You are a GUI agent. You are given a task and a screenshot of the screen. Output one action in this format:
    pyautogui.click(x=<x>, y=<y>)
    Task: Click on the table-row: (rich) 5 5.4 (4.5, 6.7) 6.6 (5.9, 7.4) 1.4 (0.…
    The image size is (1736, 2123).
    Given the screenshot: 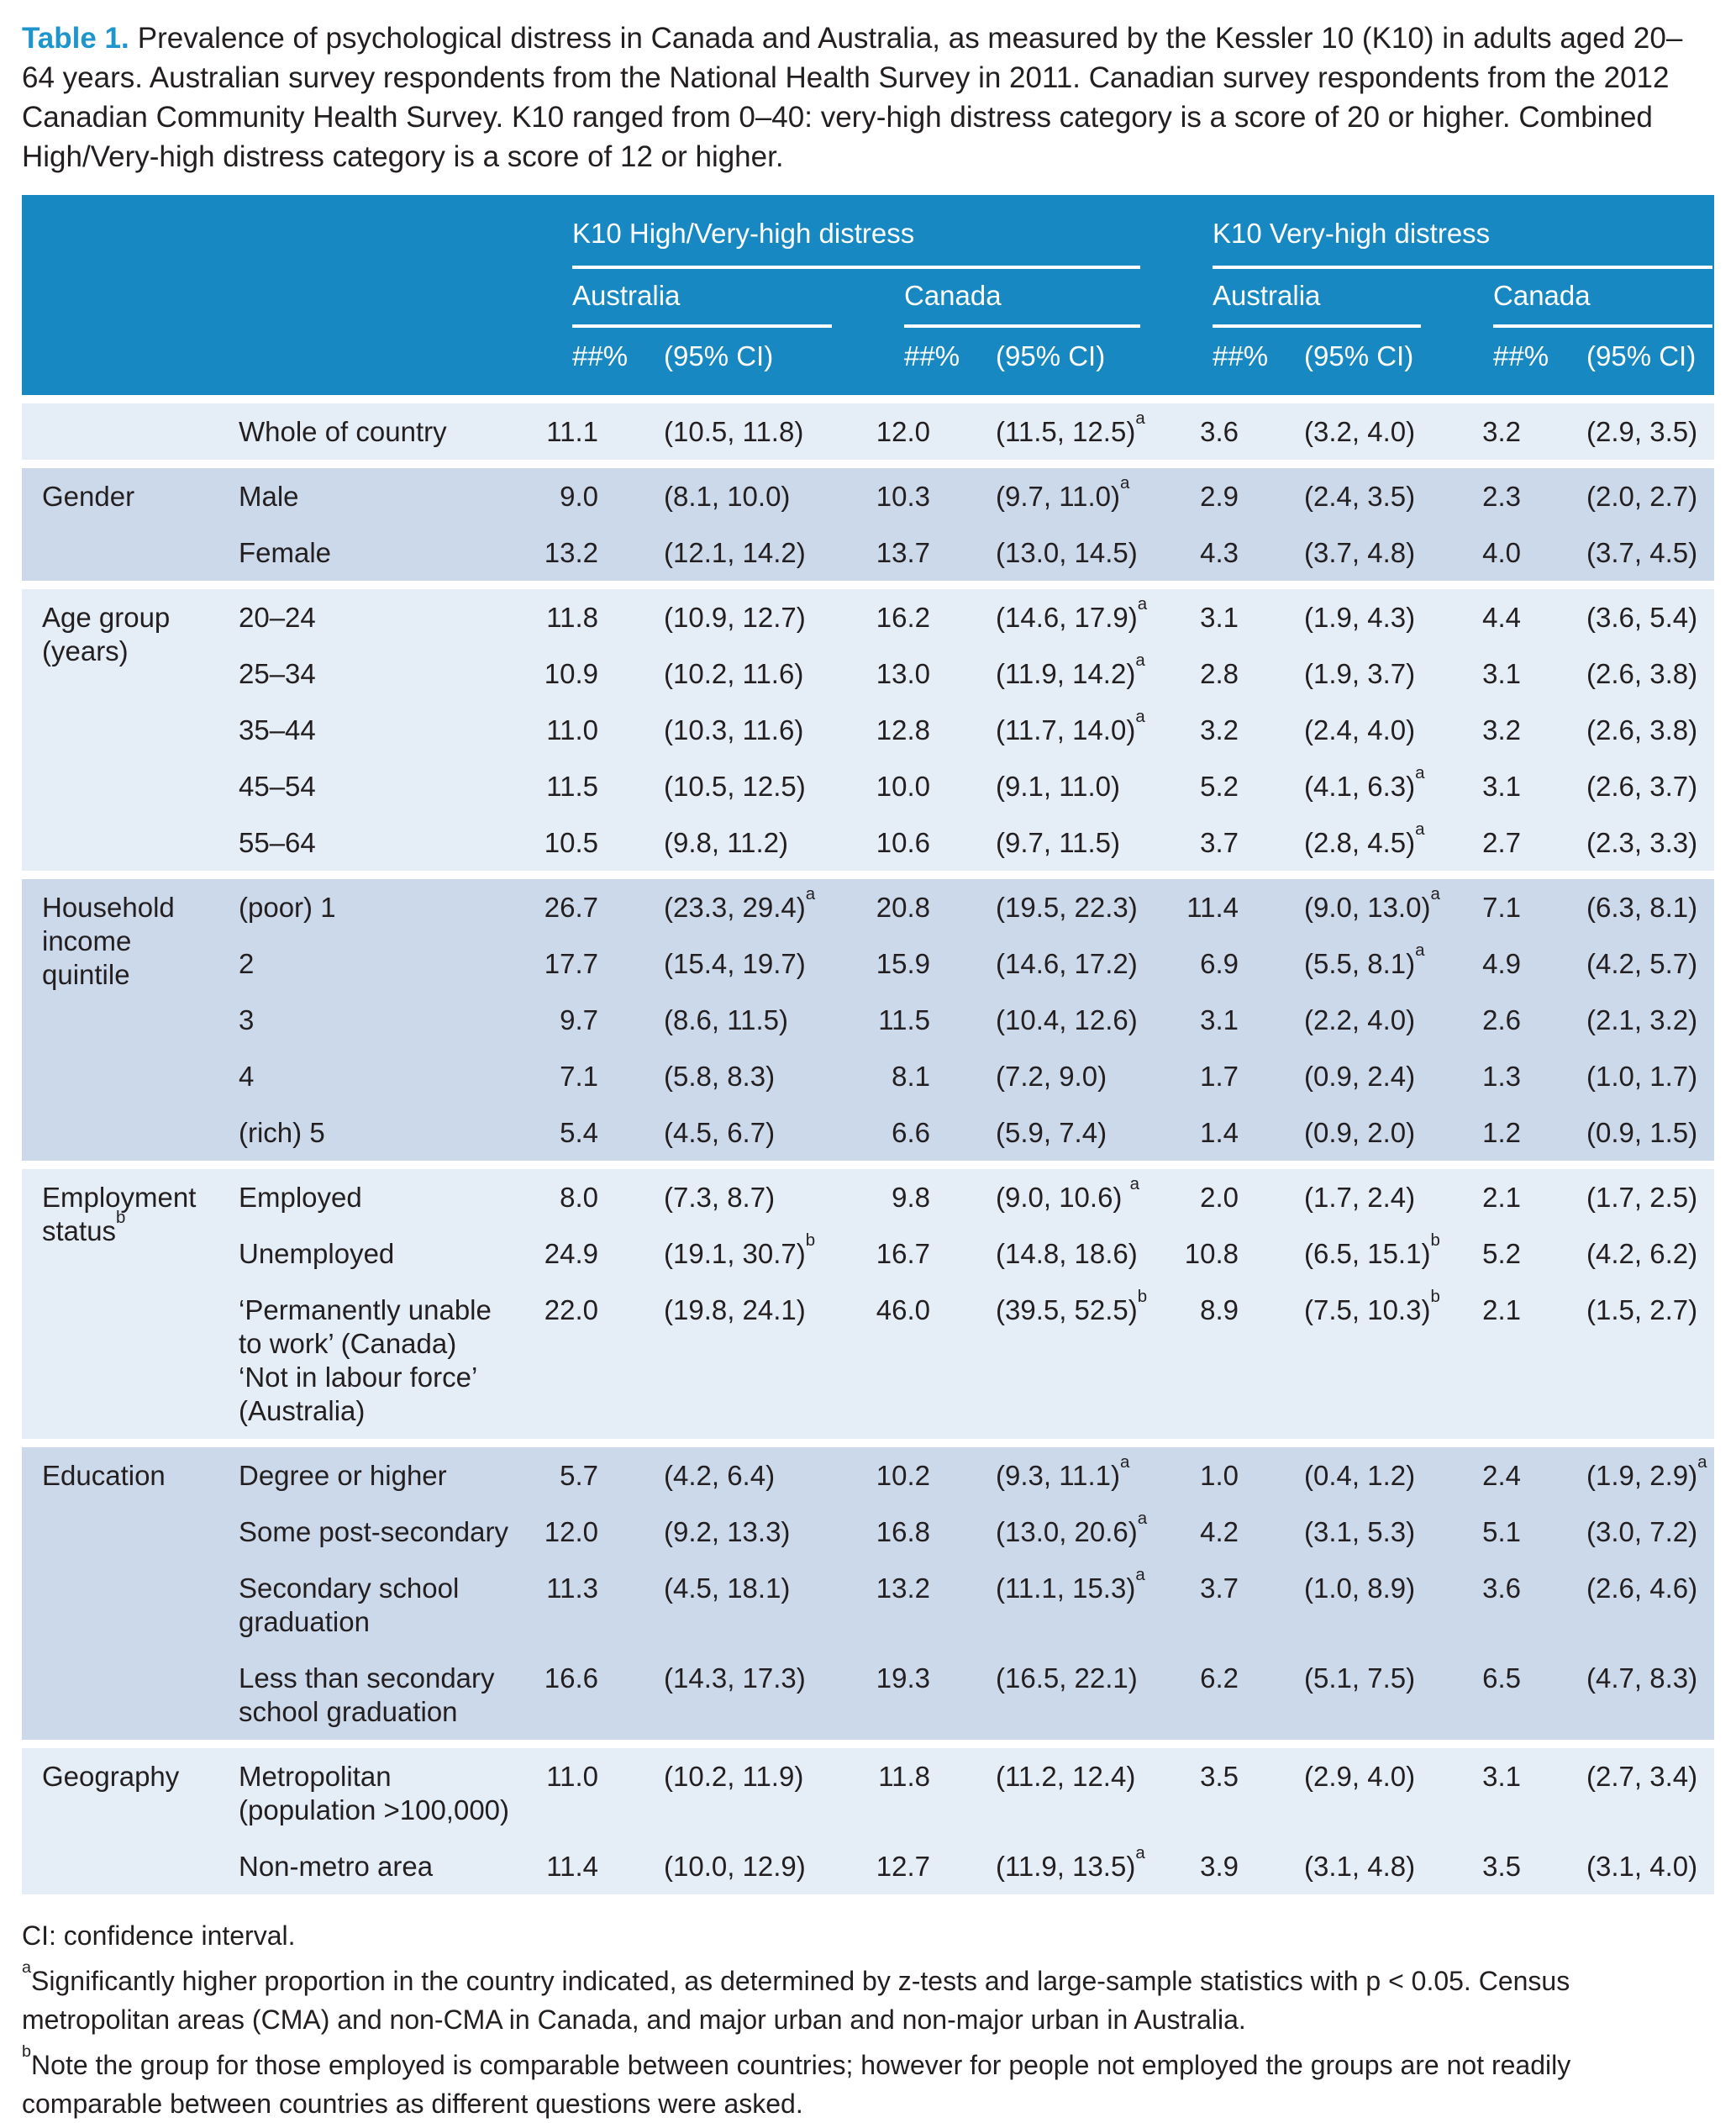 What is the action you would take?
    pyautogui.click(x=868, y=1134)
    